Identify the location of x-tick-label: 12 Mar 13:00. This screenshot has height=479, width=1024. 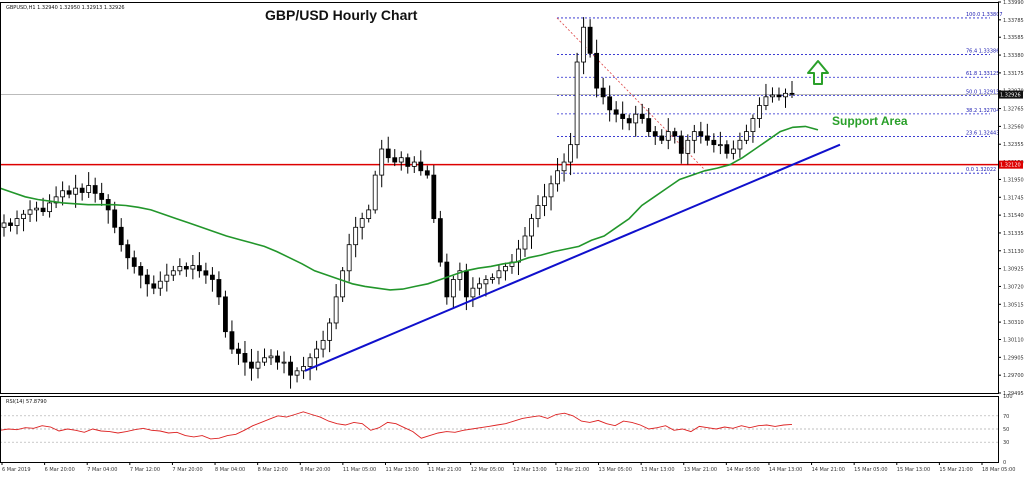
(529, 470).